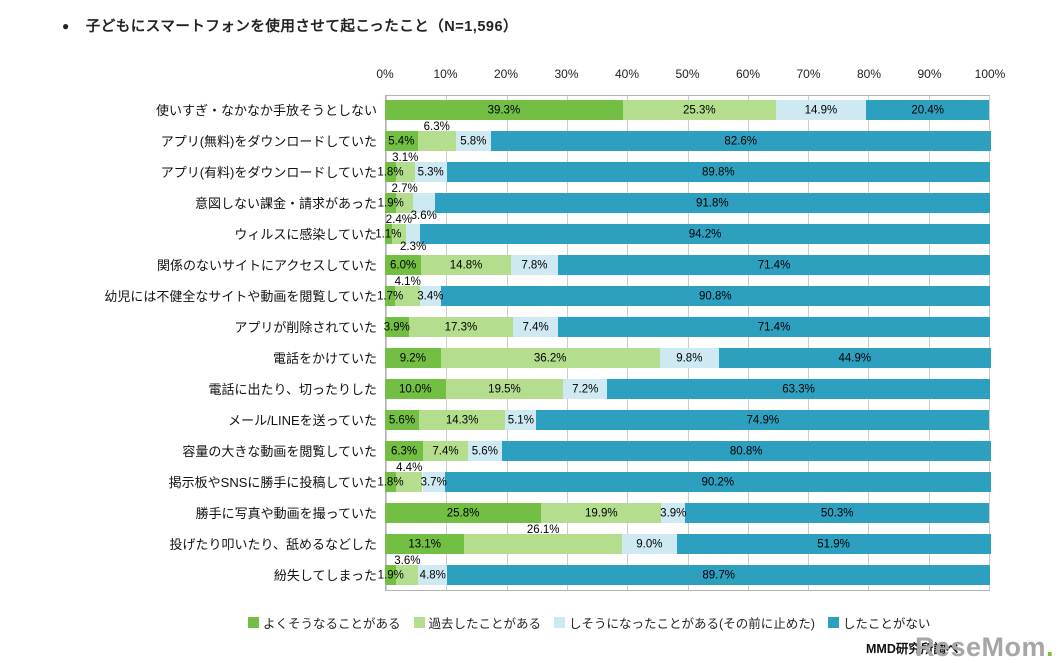 The height and width of the screenshot is (663, 1060). What do you see at coordinates (927, 110) in the screenshot?
I see `value-label: 20.4%` at bounding box center [927, 110].